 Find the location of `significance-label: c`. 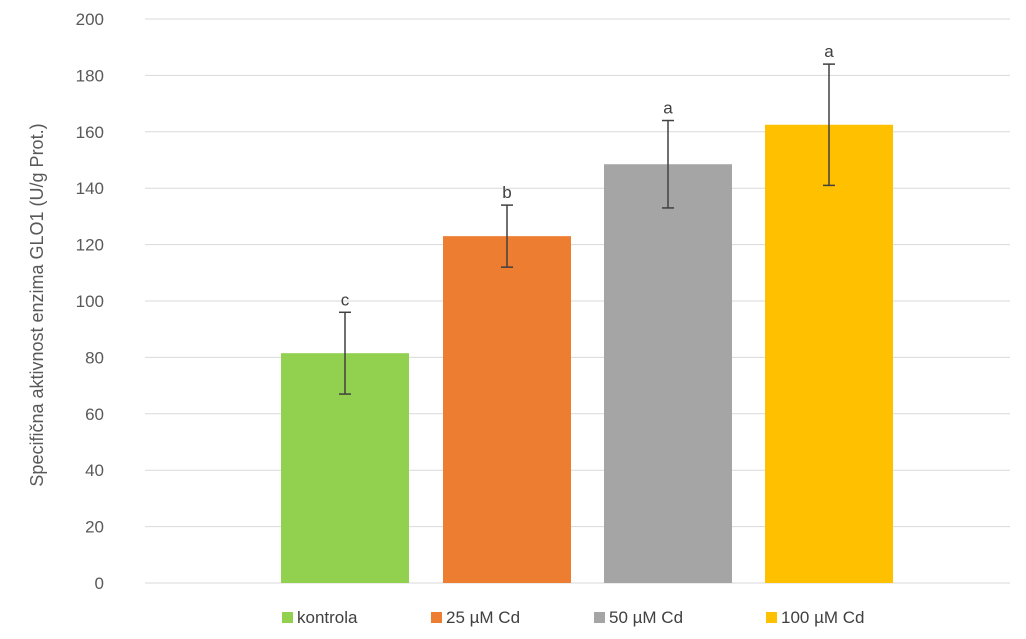

significance-label: c is located at coordinates (345, 299).